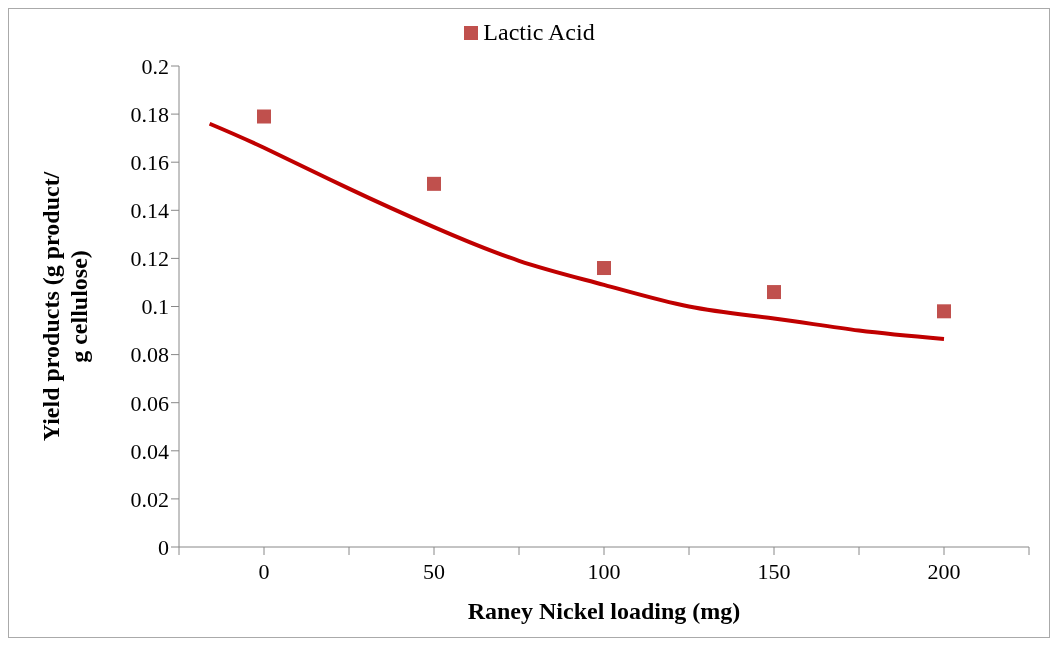 This screenshot has width=1058, height=646. I want to click on y-tick-label: 0.14, so click(149, 211).